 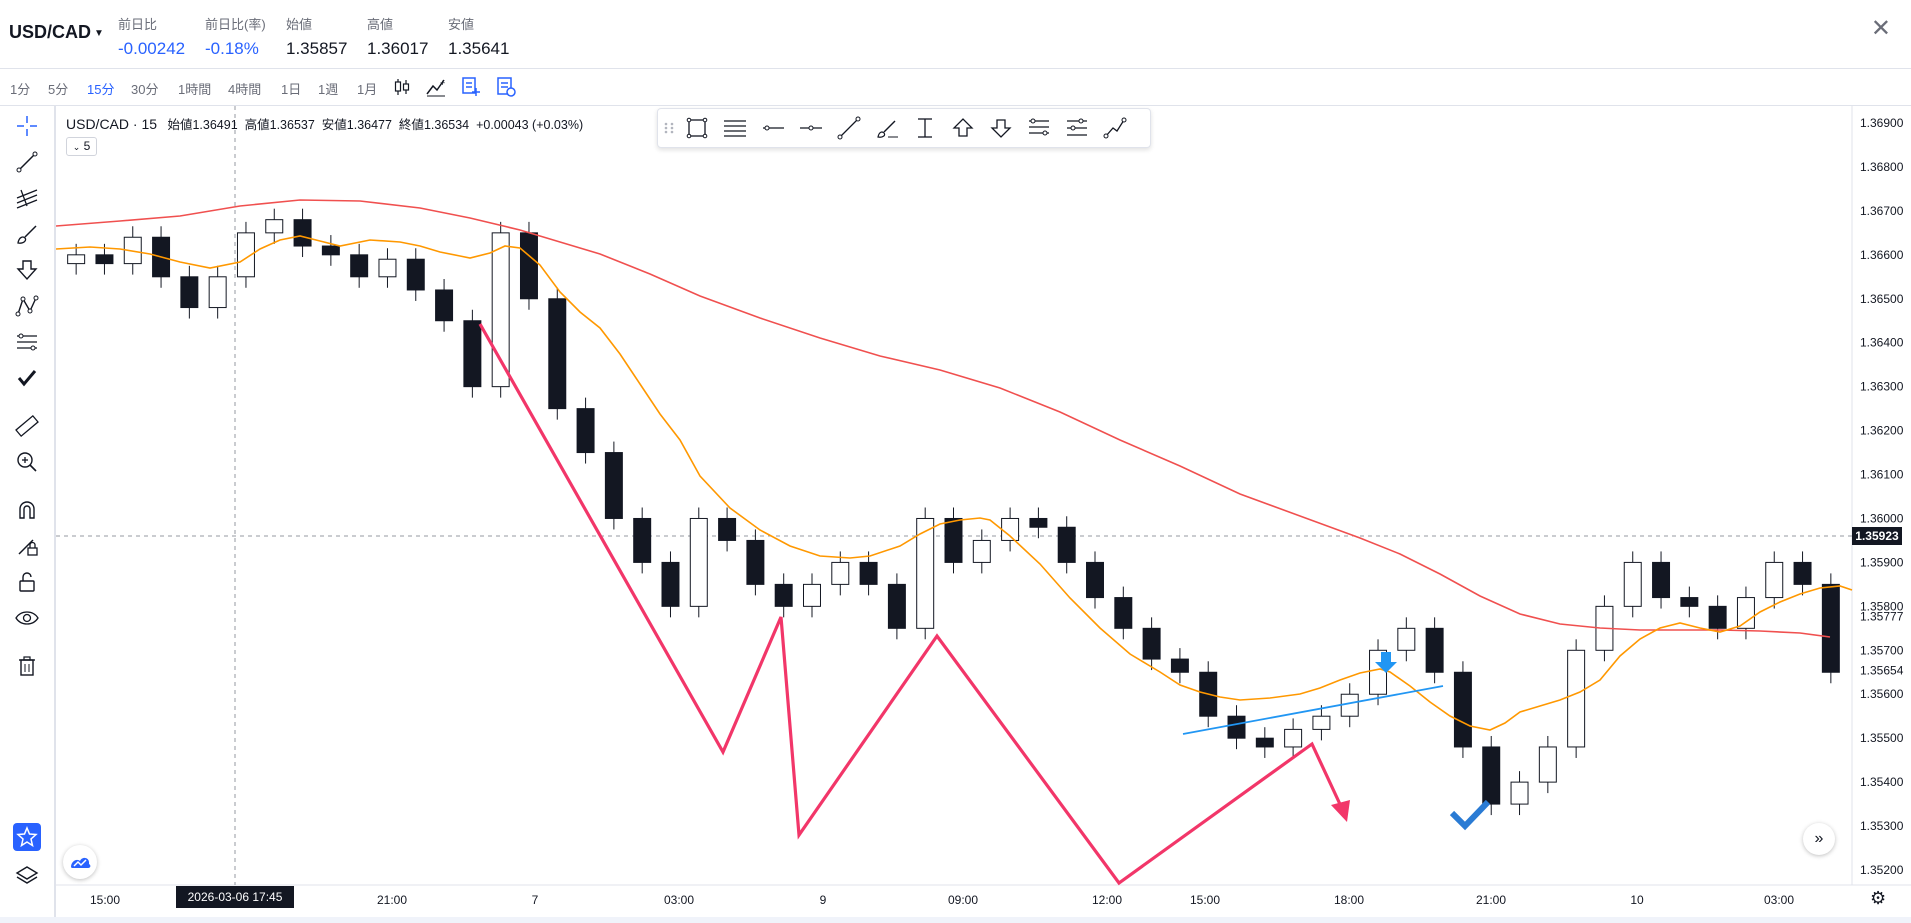 I want to click on fib-icon, so click(x=27, y=342).